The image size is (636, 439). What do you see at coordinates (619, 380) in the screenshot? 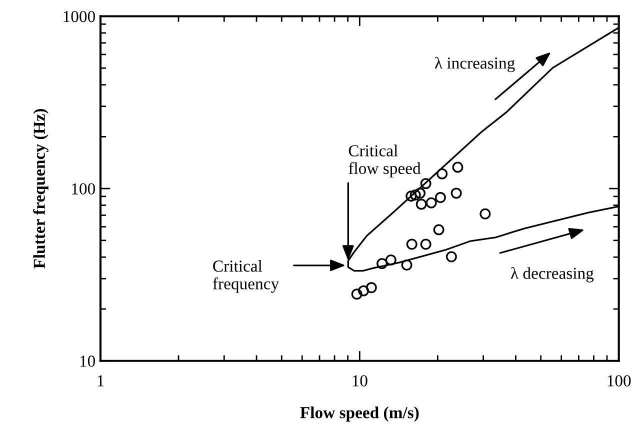
I see `x-tick-label: 100` at bounding box center [619, 380].